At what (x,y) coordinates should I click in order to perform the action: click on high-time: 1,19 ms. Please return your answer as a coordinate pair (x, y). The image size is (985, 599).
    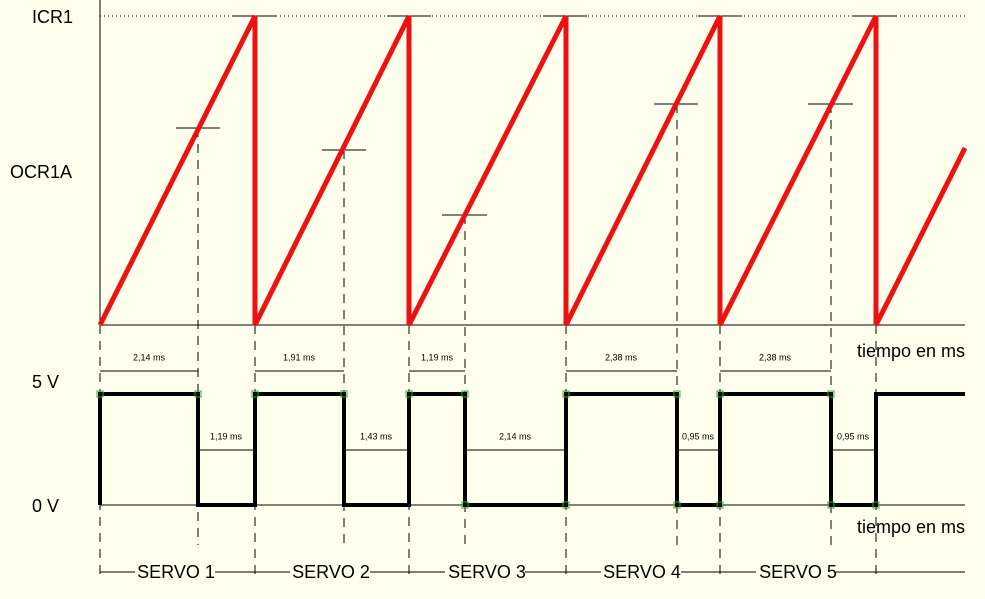
    Looking at the image, I should click on (437, 357).